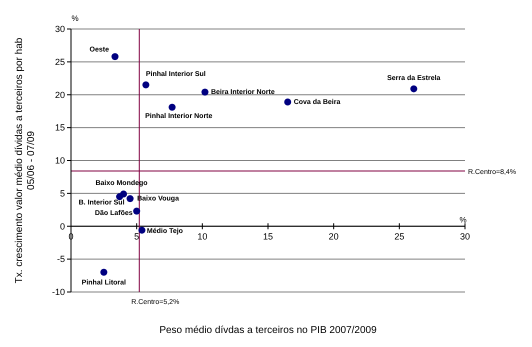 Image resolution: width=532 pixels, height=347 pixels. What do you see at coordinates (202, 236) in the screenshot?
I see `x-tick-label: 10` at bounding box center [202, 236].